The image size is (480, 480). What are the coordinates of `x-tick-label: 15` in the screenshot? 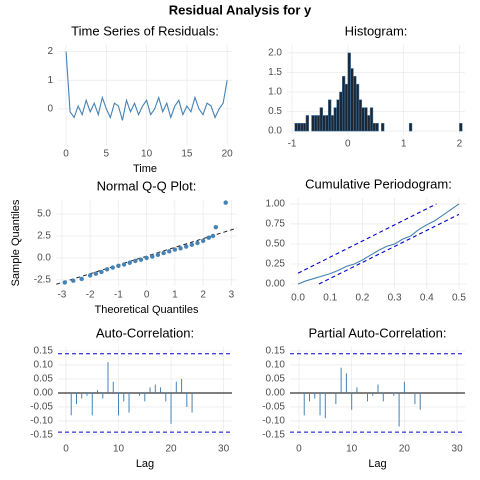 It's located at (187, 154).